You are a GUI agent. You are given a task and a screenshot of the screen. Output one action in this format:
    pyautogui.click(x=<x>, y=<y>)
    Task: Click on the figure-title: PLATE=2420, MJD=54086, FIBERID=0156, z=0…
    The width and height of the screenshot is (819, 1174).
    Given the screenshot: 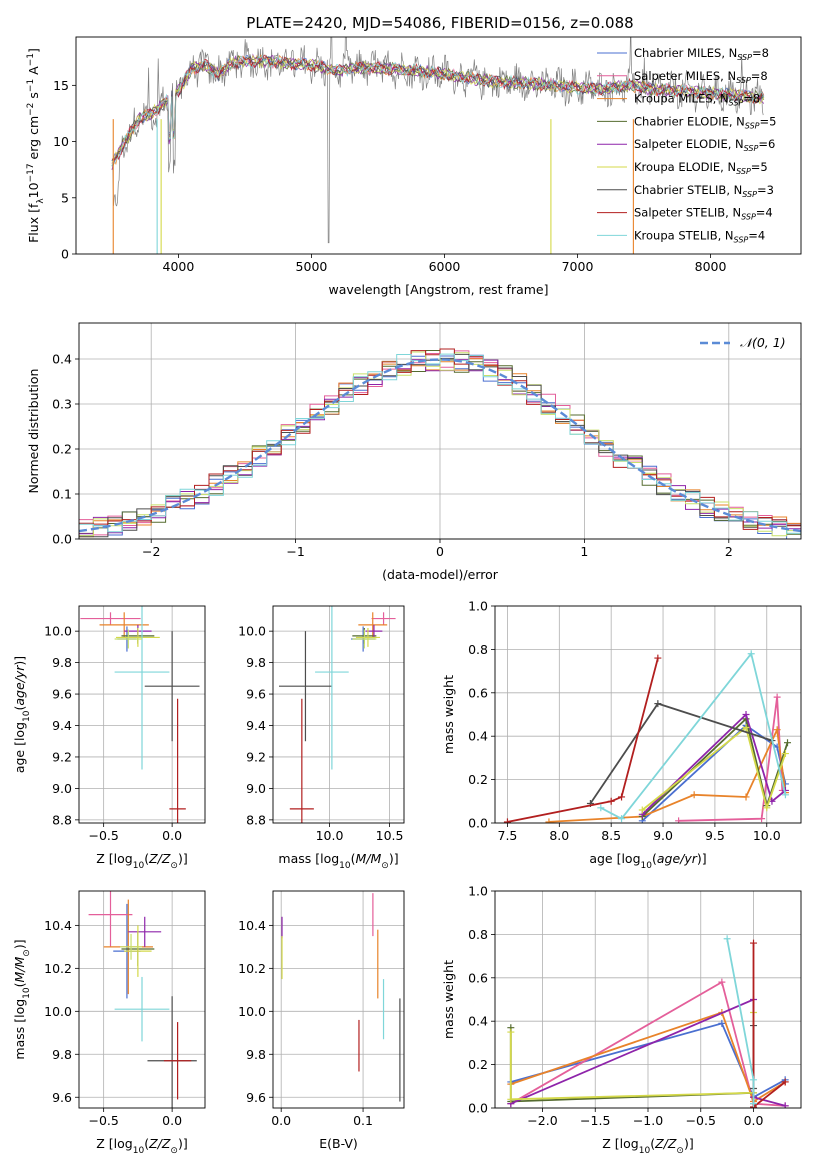 What is the action you would take?
    pyautogui.click(x=439, y=23)
    